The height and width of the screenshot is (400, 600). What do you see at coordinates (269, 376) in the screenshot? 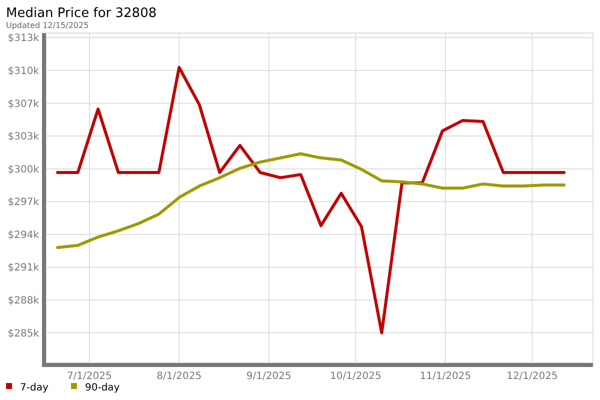
I see `x-tick-label: 9/1/2025` at bounding box center [269, 376].